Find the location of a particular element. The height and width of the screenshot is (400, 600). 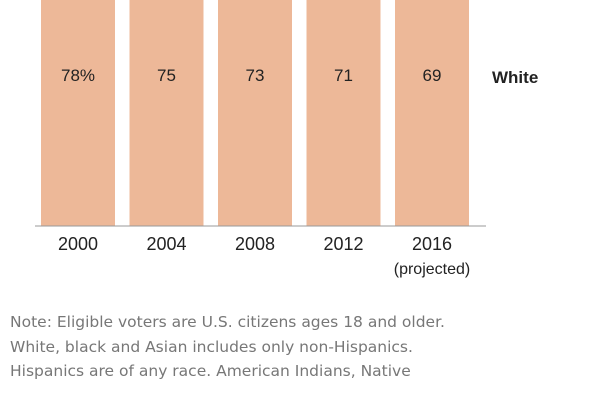

bar-white-2012 is located at coordinates (343, 113).